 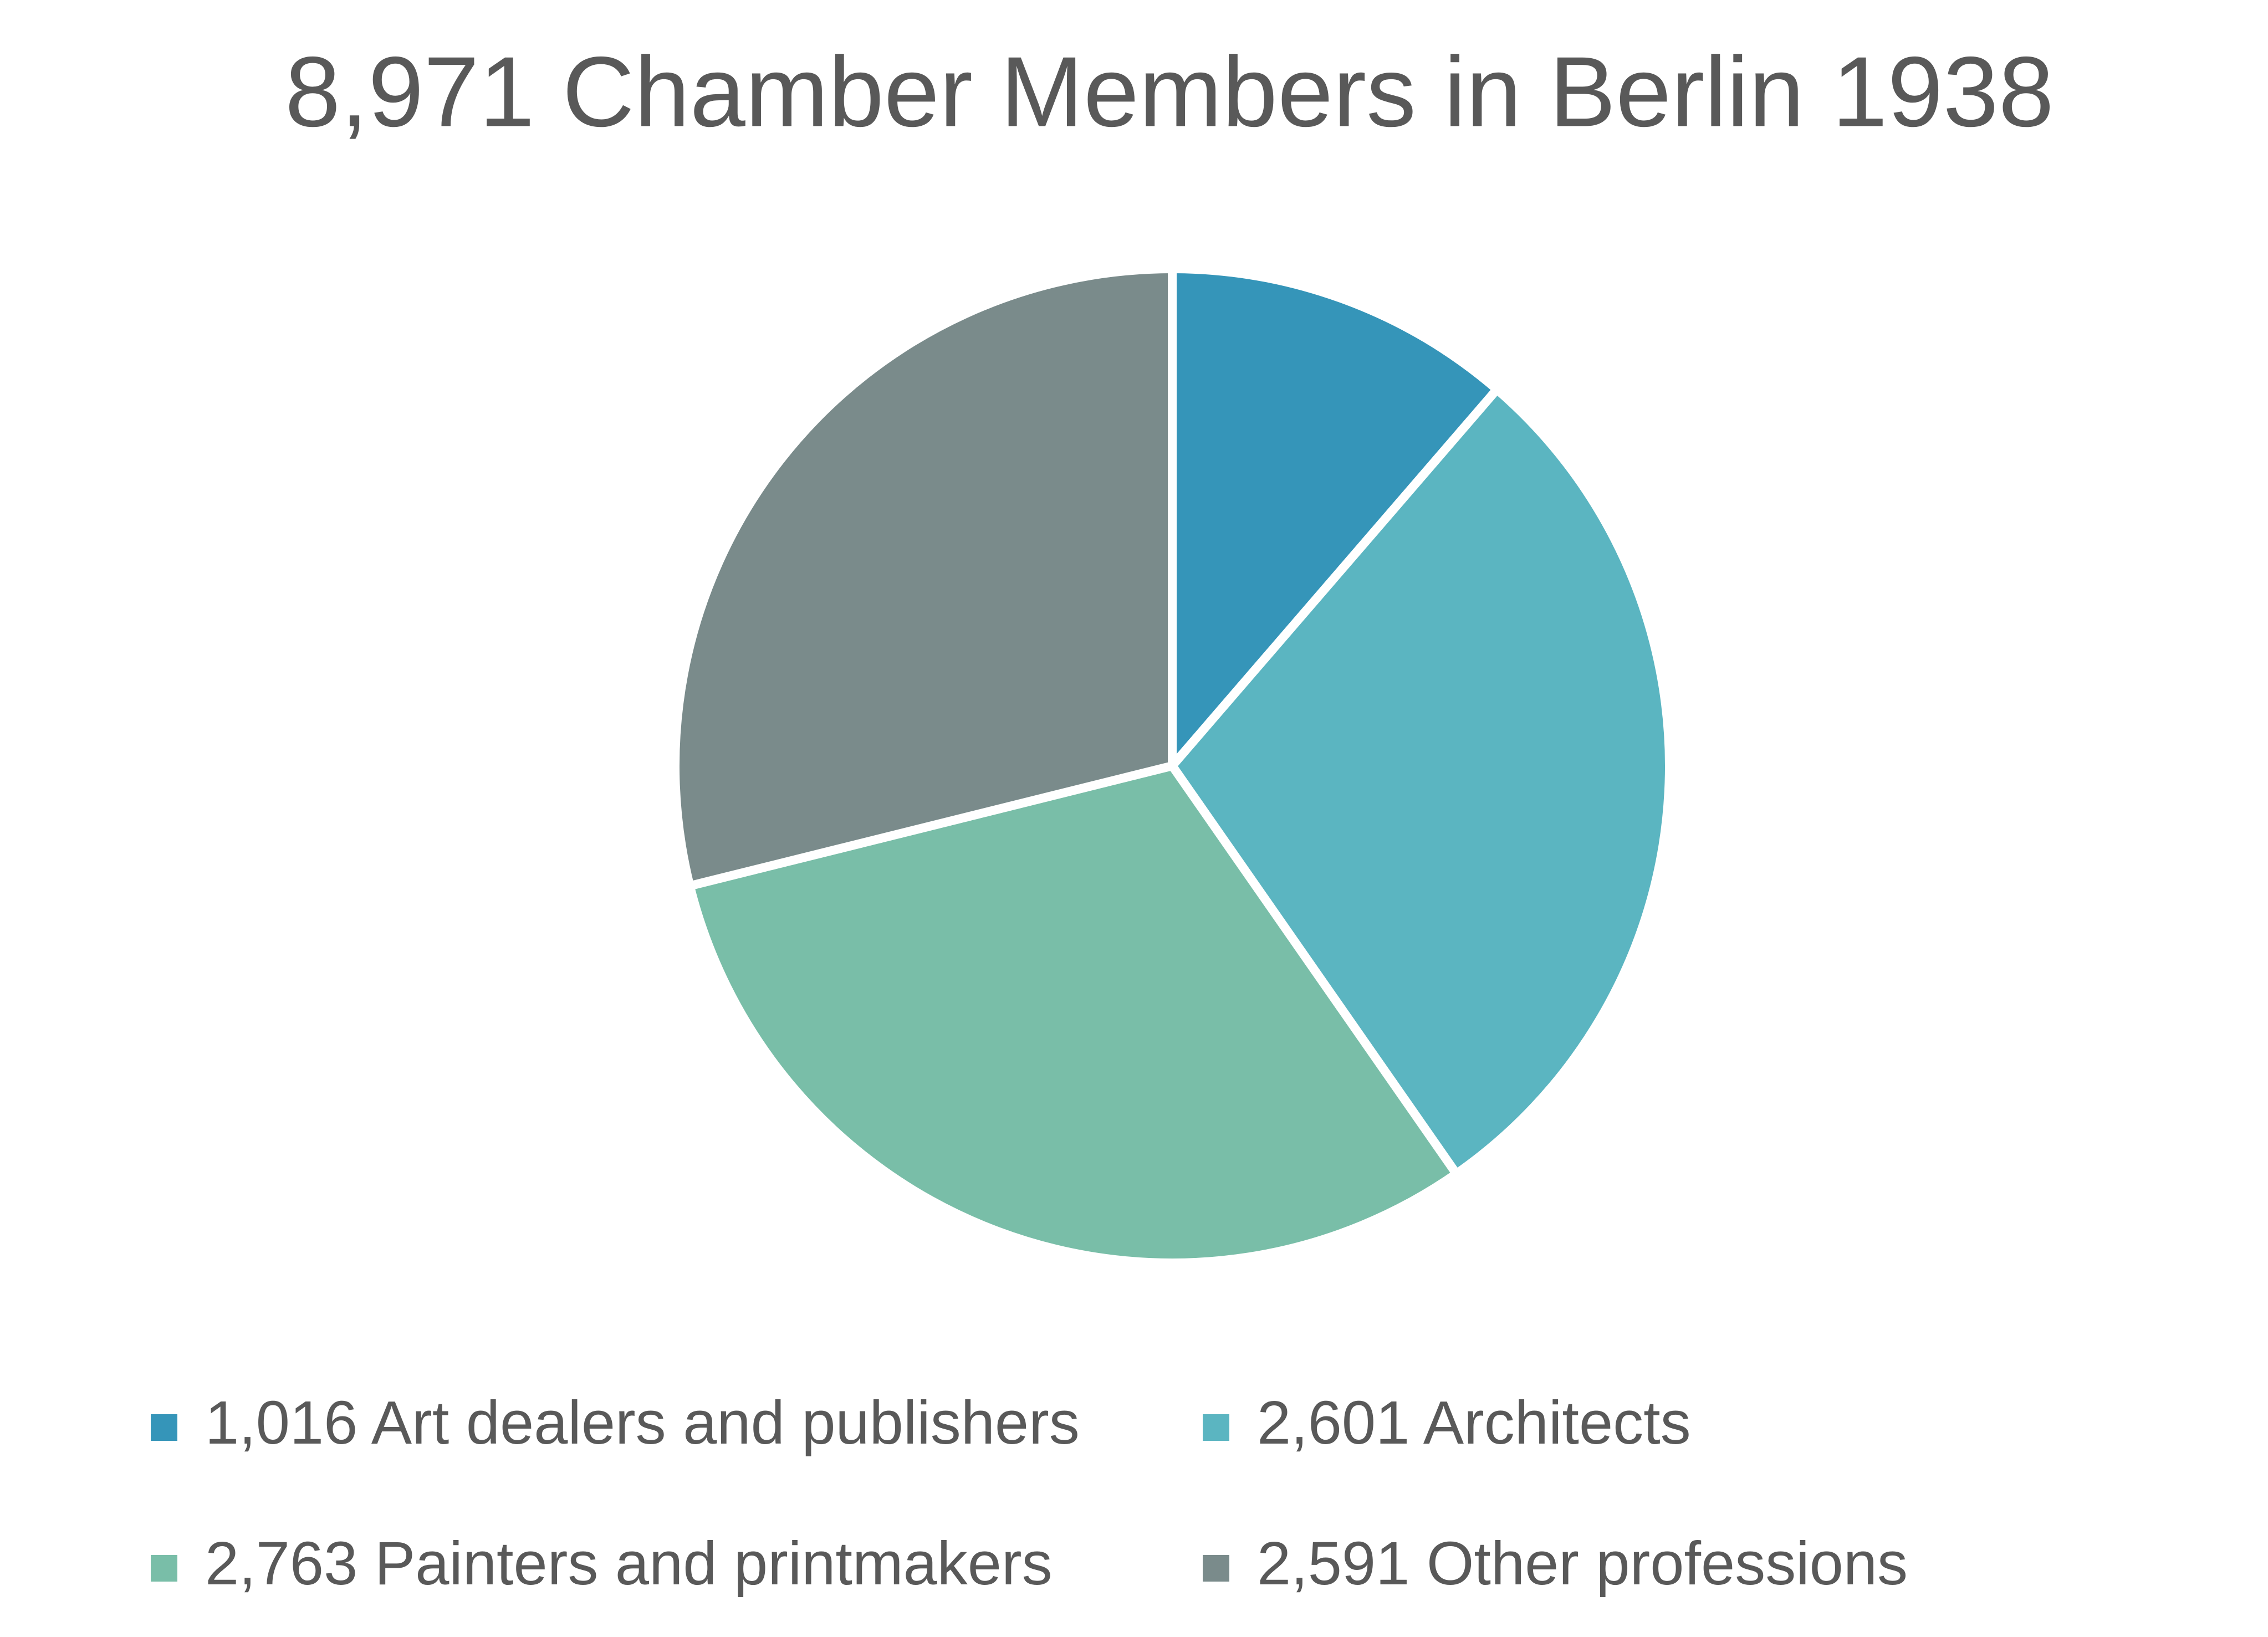 I want to click on chart-title: 8,971 Chamber Members in Berlin 1938, so click(x=1169, y=93).